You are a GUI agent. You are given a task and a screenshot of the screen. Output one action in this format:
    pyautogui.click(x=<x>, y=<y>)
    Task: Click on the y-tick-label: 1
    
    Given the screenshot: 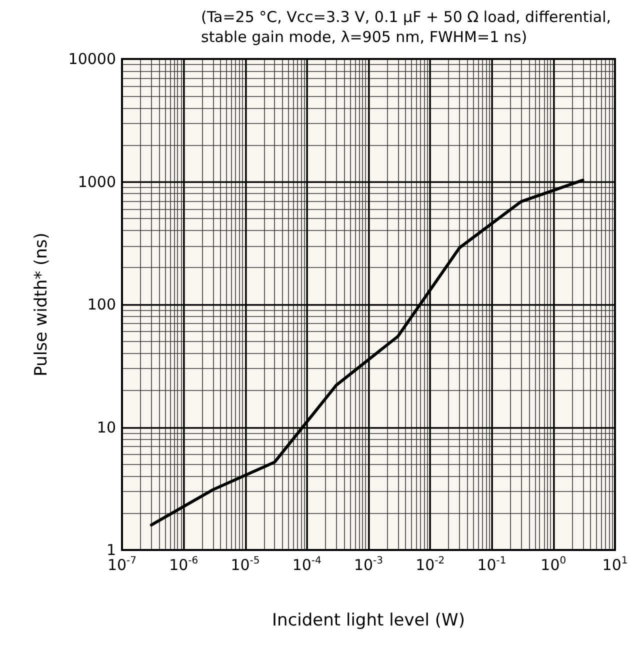 What is the action you would take?
    pyautogui.click(x=111, y=550)
    